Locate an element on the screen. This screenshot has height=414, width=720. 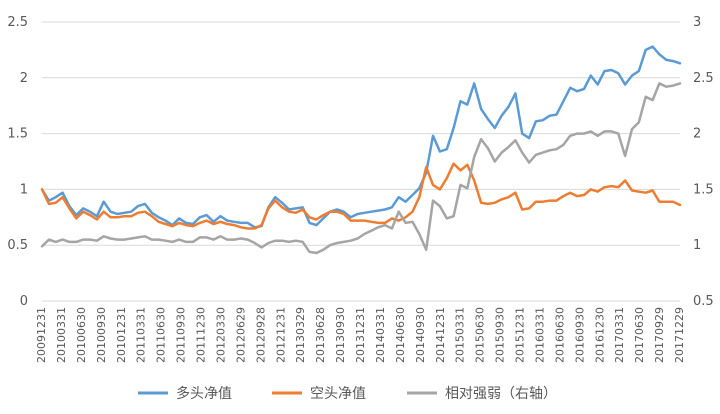
x-tick-label: 20150331 is located at coordinates (460, 335).